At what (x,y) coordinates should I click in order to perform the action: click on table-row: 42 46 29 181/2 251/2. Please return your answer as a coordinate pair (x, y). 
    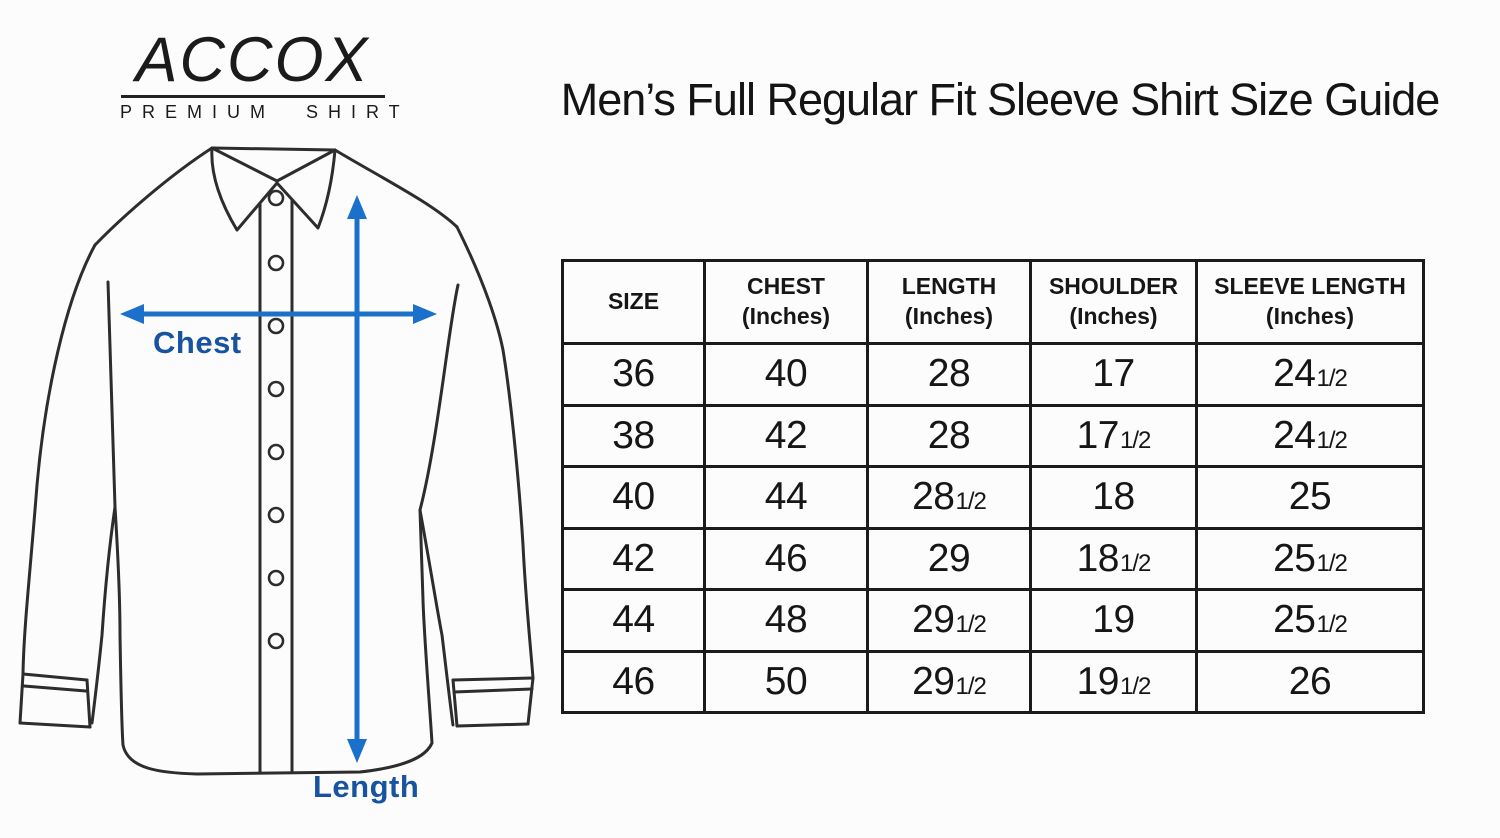
    Looking at the image, I should click on (993, 558).